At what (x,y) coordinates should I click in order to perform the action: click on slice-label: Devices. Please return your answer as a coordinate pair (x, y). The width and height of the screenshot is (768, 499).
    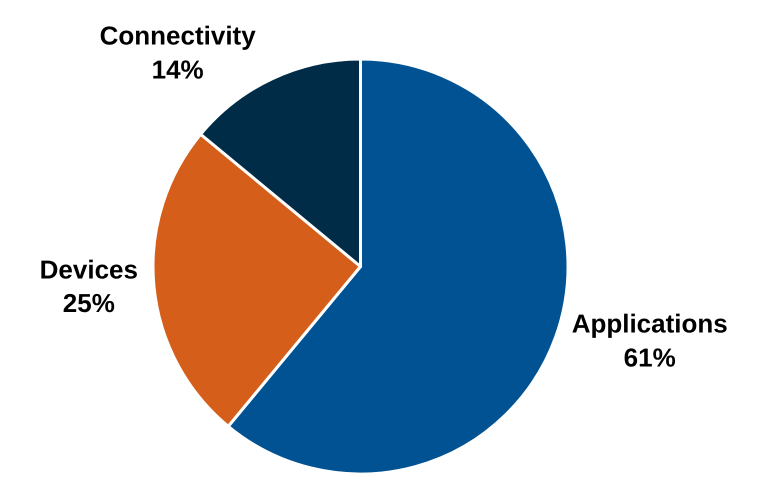
    Looking at the image, I should click on (89, 269).